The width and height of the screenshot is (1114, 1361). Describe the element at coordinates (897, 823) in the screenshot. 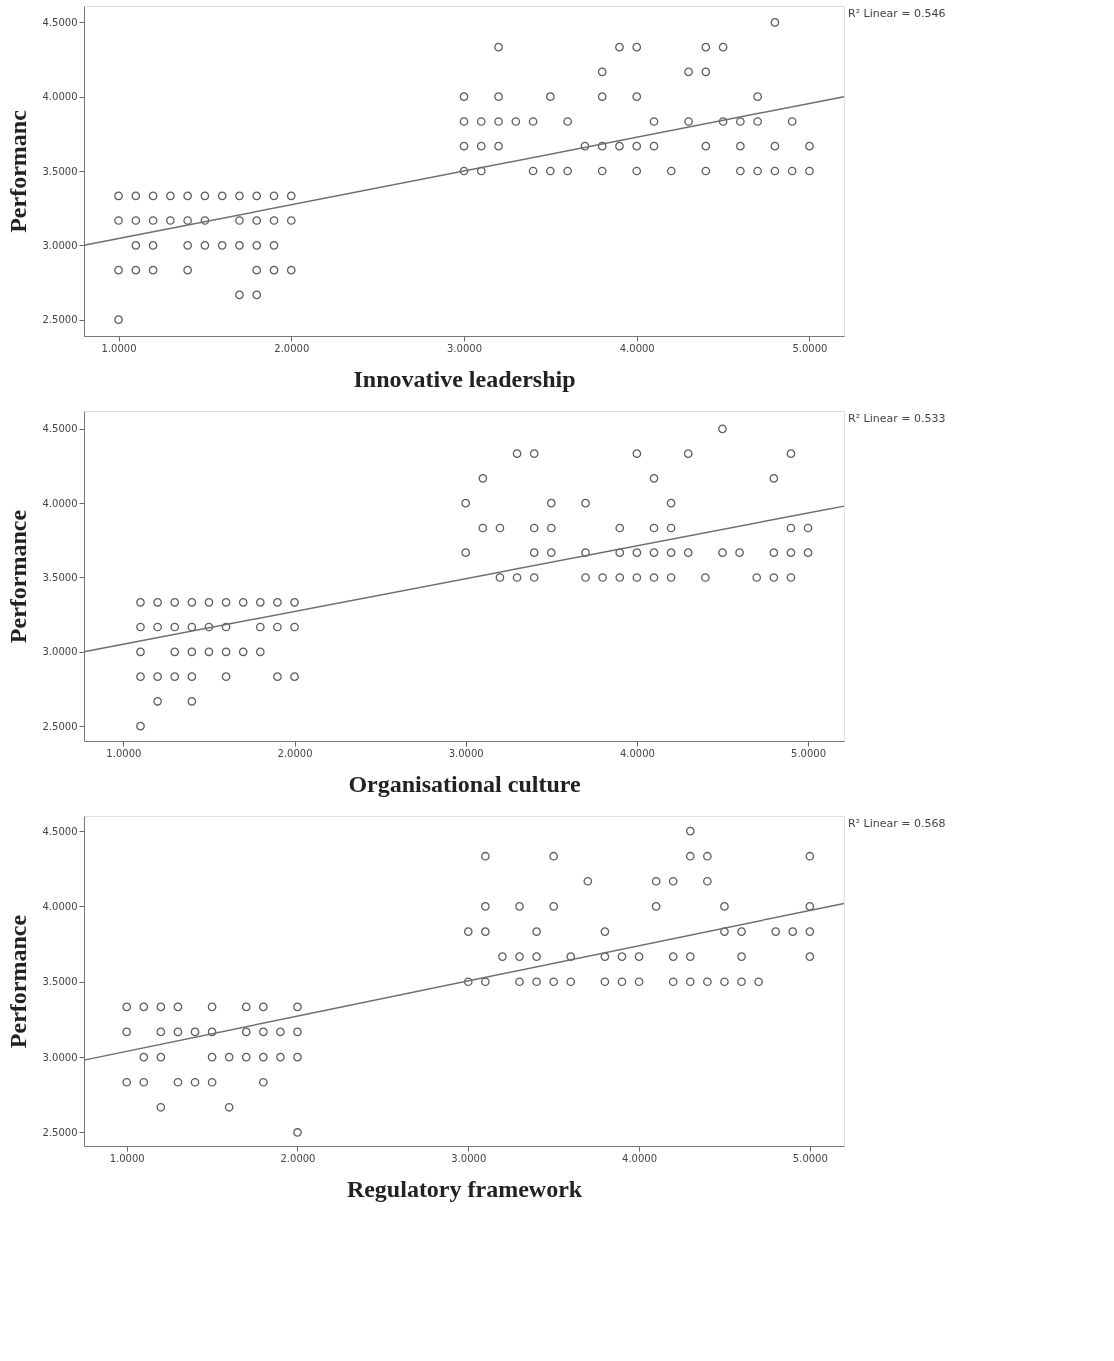

I see `text: R² Linear = 0.568` at that location.